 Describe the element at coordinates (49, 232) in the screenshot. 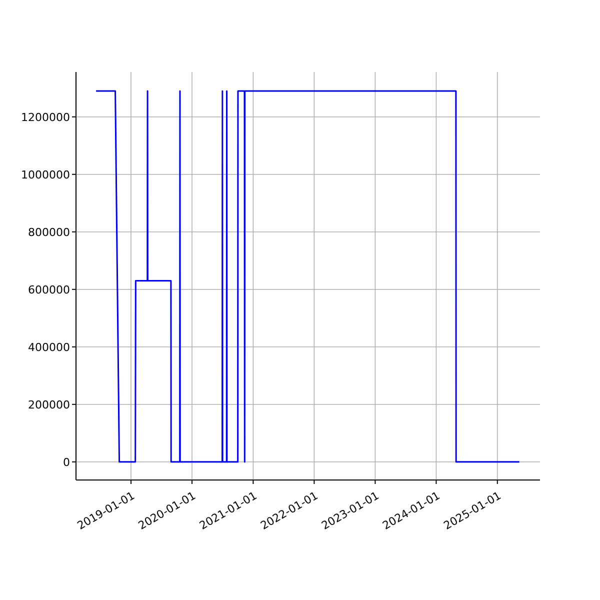

I see `y-tick-label: 800000` at that location.